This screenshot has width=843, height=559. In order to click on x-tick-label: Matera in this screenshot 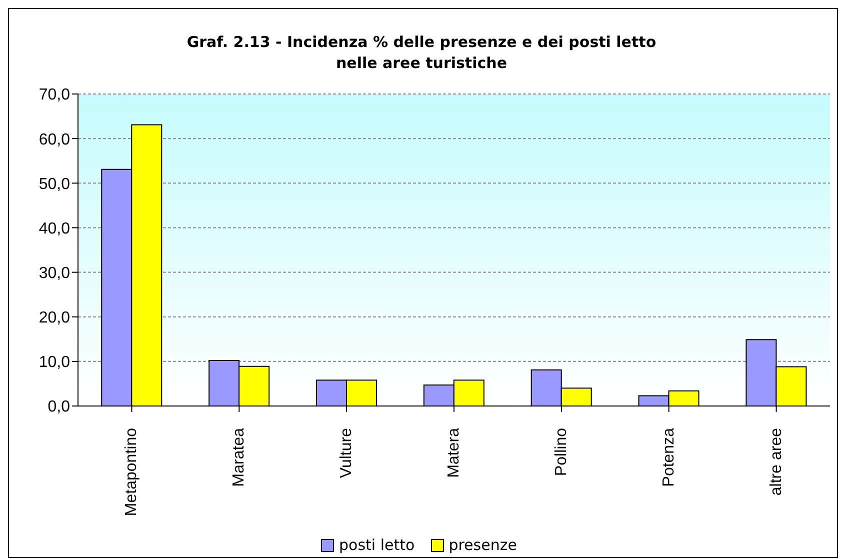, I will do `click(454, 453)`.